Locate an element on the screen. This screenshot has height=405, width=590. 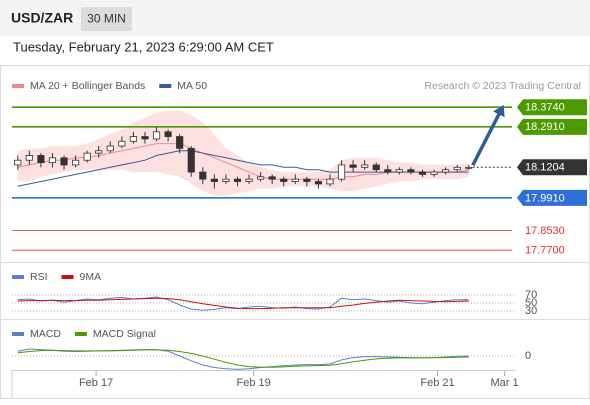
y-tick-label: 50 is located at coordinates (531, 303).